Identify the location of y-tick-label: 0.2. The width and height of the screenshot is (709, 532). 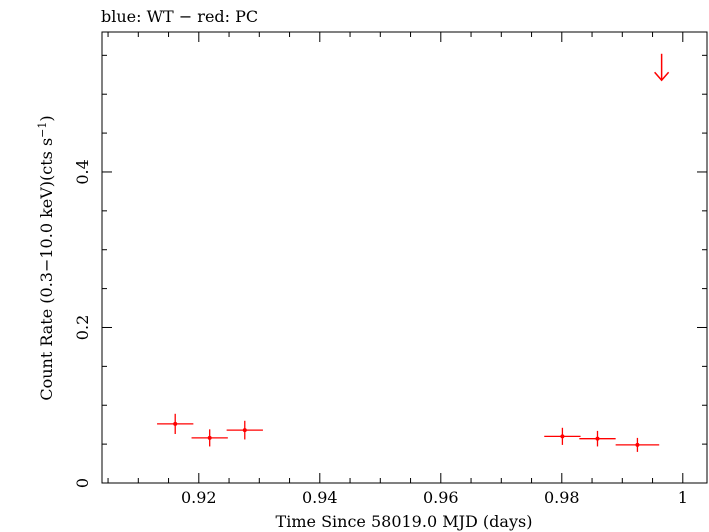
(82, 327).